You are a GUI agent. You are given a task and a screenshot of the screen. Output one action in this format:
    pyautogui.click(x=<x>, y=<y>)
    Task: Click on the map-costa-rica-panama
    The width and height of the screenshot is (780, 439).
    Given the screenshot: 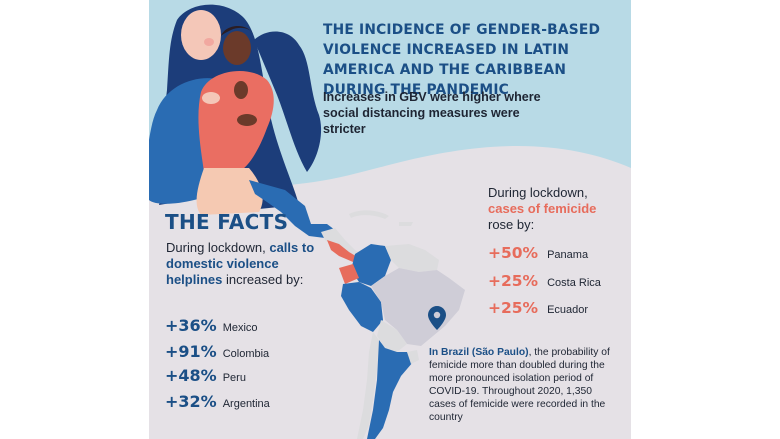 What is the action you would take?
    pyautogui.click(x=343, y=251)
    